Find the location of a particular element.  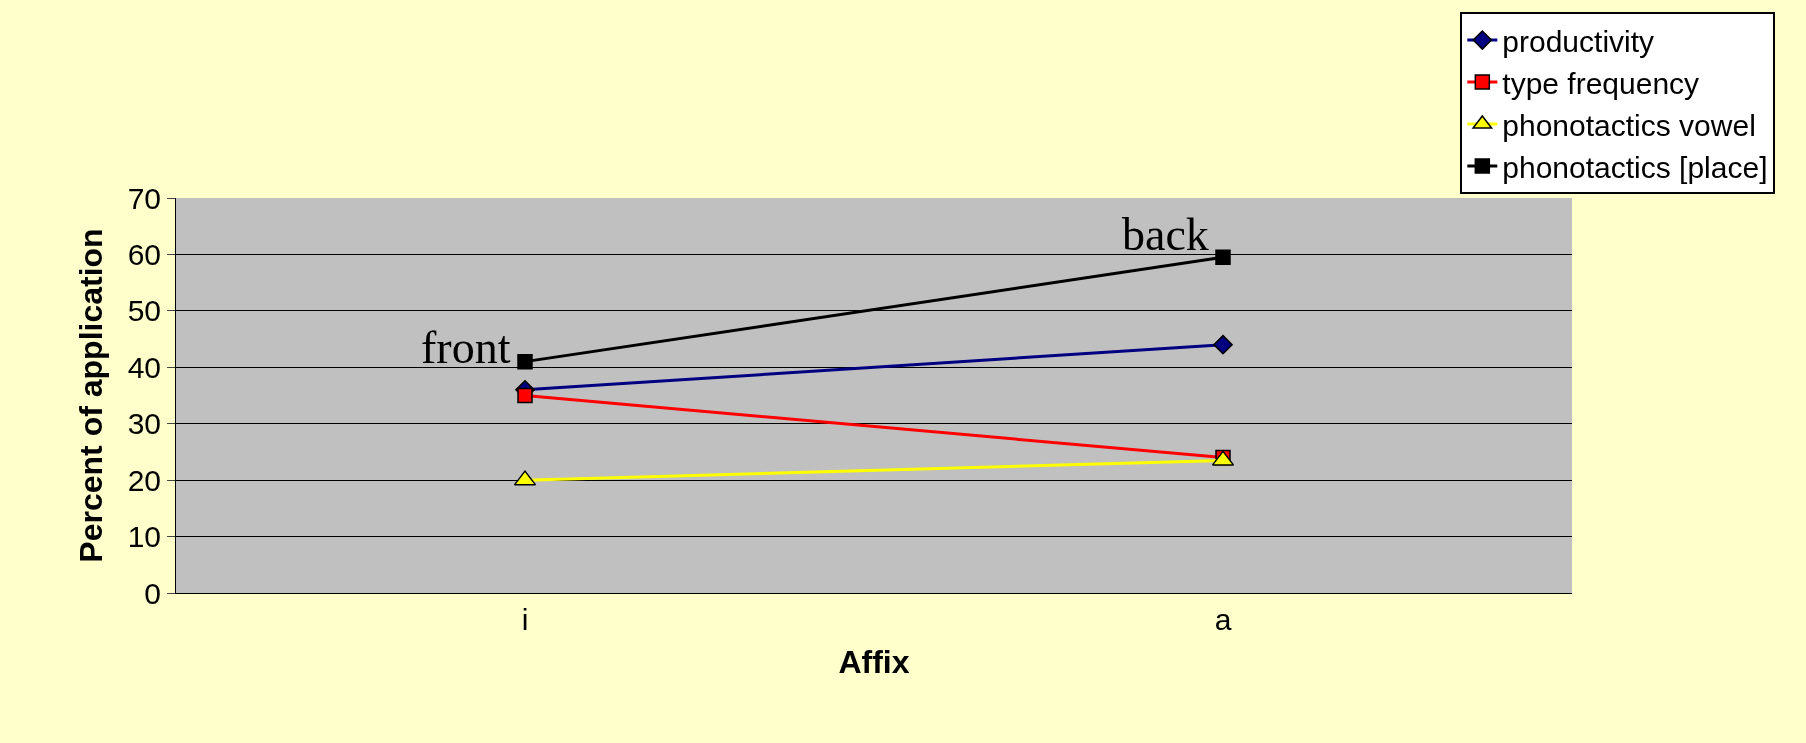

y-tick-label: 50 is located at coordinates (144, 311).